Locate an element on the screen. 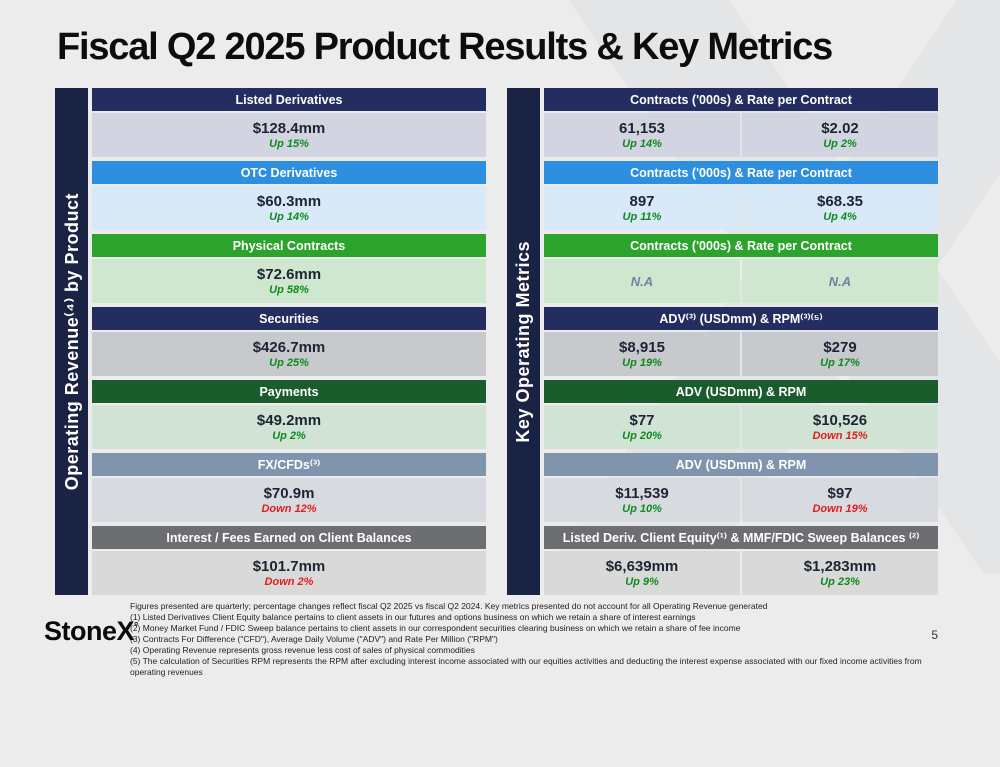 The width and height of the screenshot is (1000, 767). row-cells: $77 Up 20% $10,526 Down 15% is located at coordinates (741, 427).